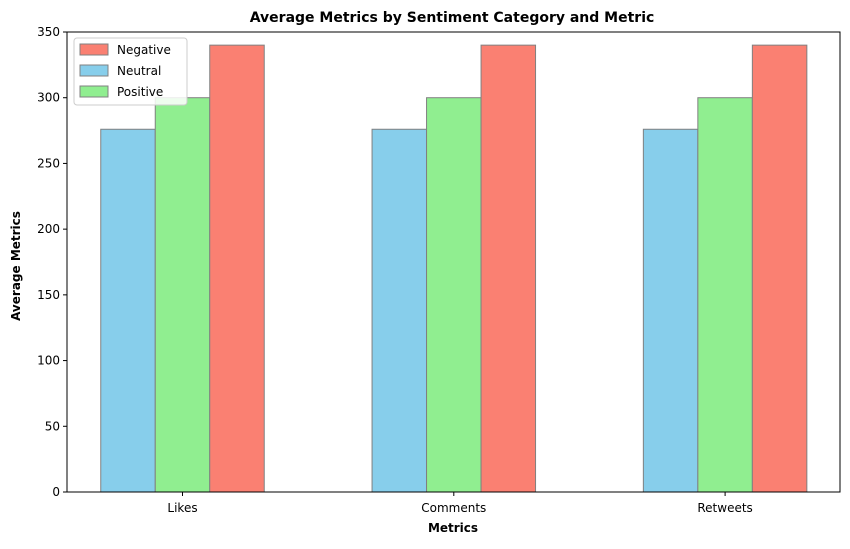 Image resolution: width=850 pixels, height=549 pixels. Describe the element at coordinates (140, 92) in the screenshot. I see `legend-label-positive: Positive` at that location.